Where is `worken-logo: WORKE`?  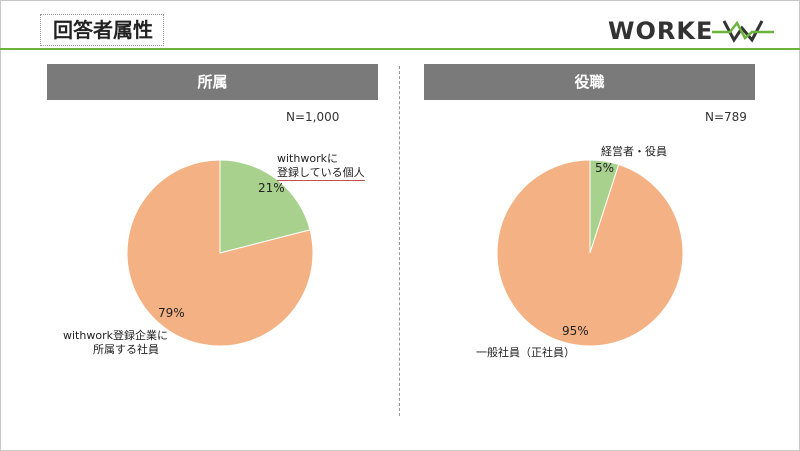 worken-logo: WORKE is located at coordinates (691, 31).